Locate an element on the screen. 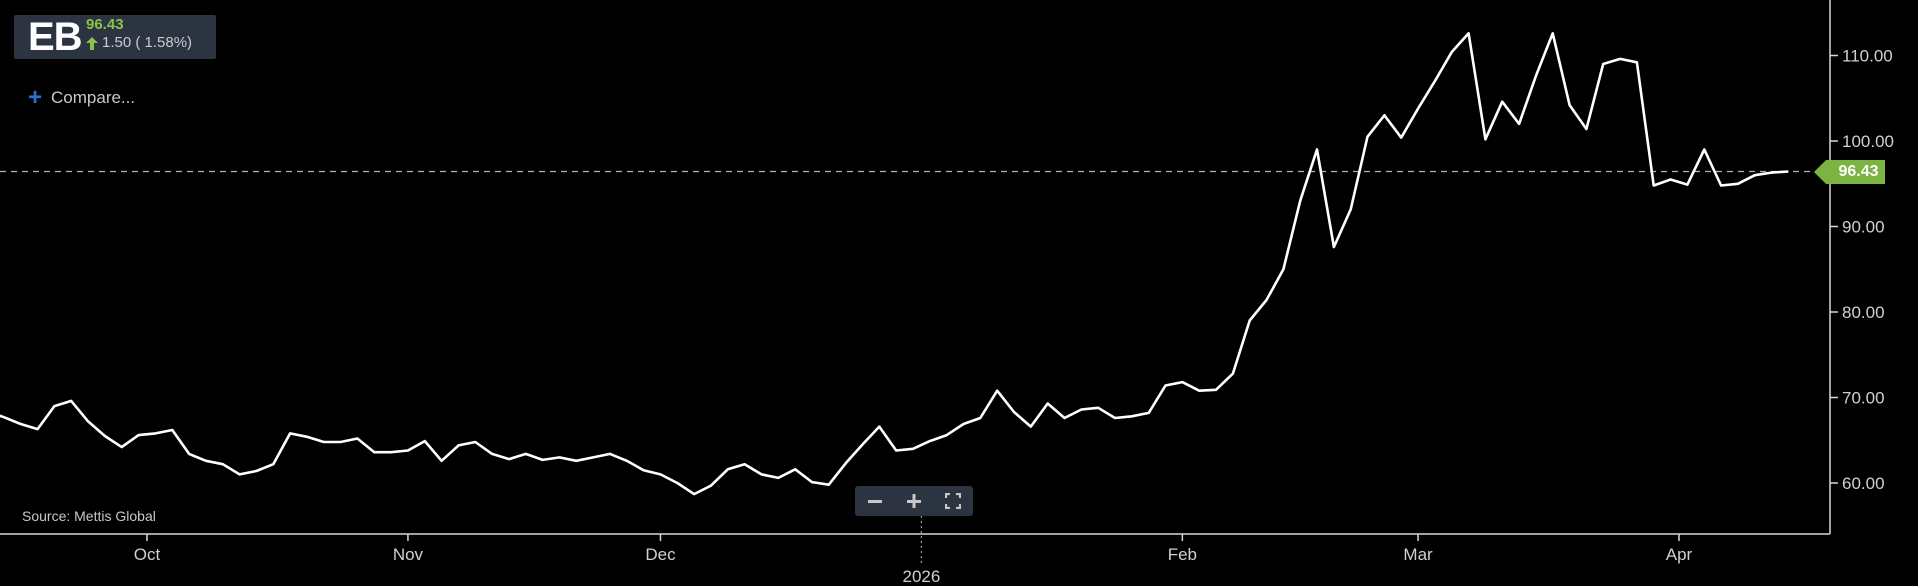 This screenshot has height=586, width=1918. fullscreen-button is located at coordinates (953, 501).